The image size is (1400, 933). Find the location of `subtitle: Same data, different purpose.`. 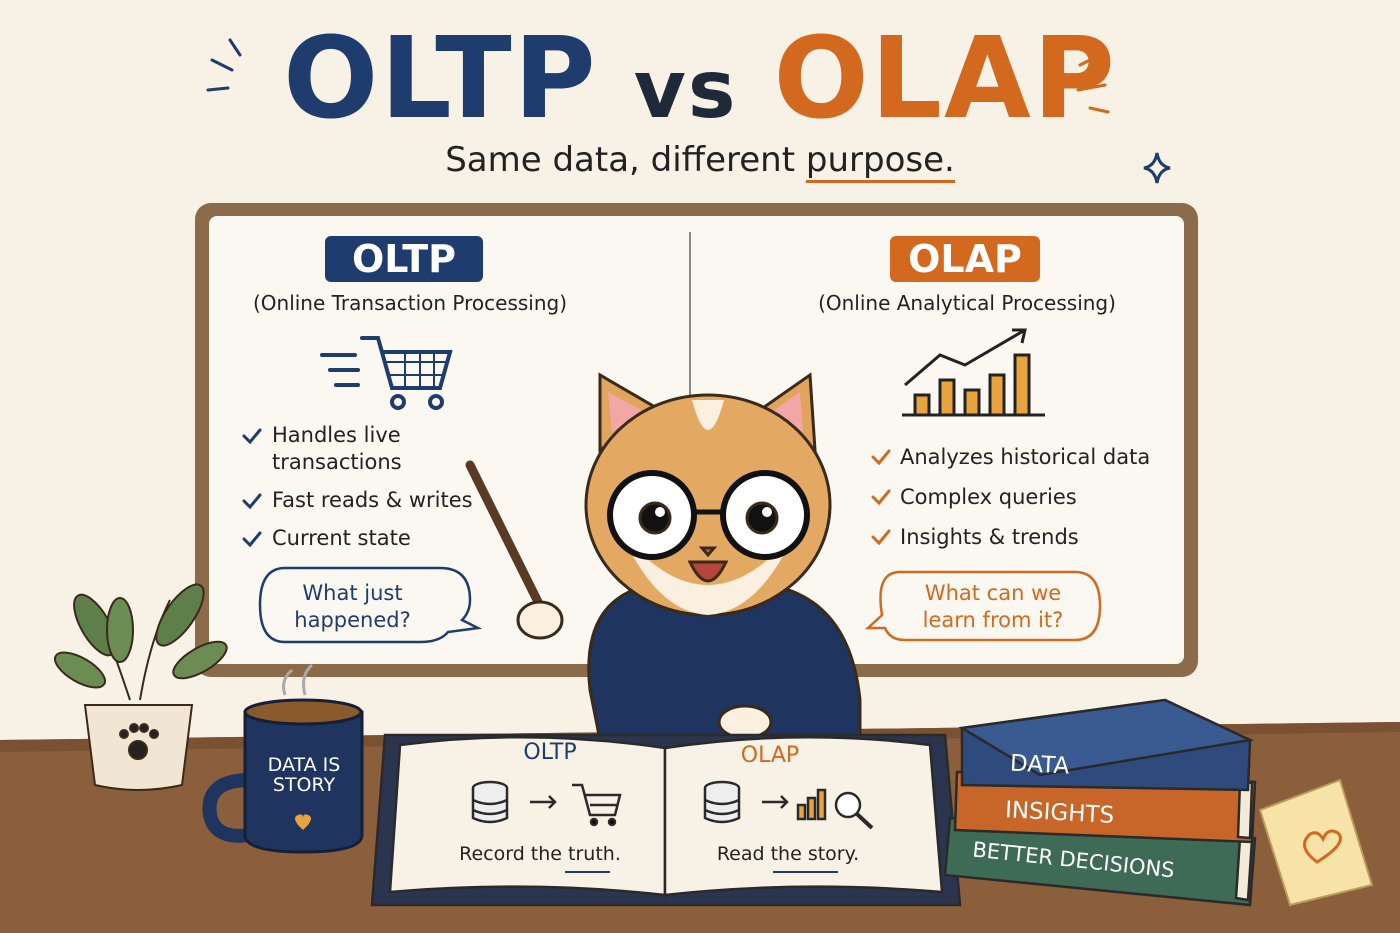

subtitle: Same data, different purpose. is located at coordinates (700, 161).